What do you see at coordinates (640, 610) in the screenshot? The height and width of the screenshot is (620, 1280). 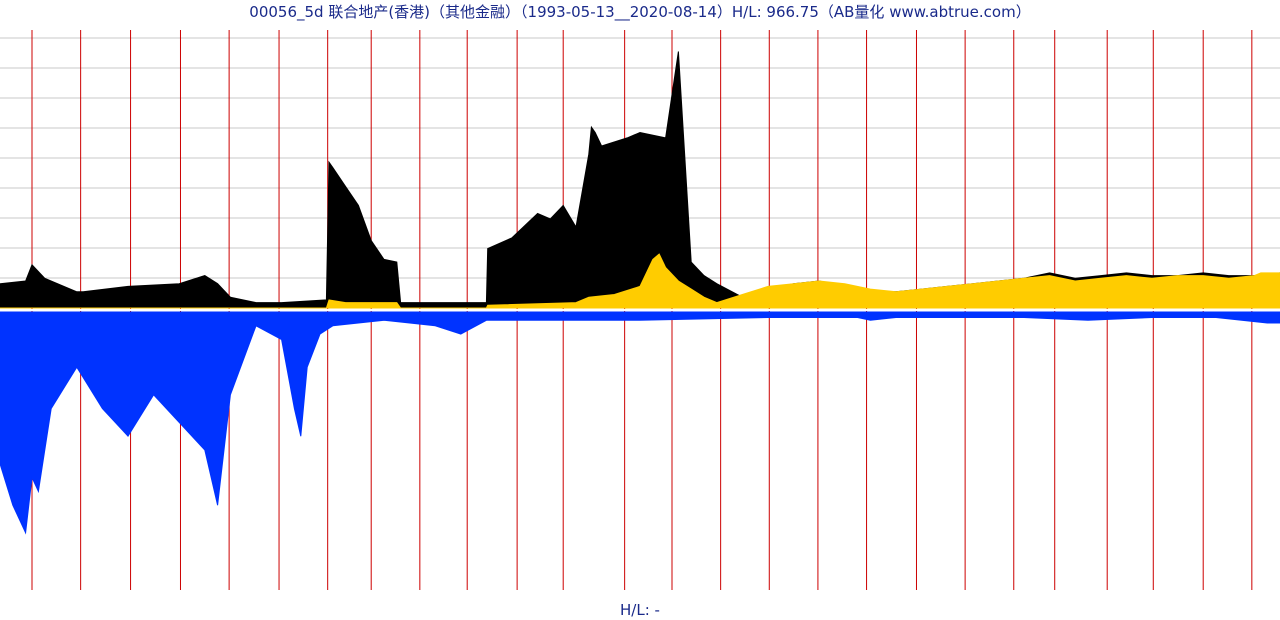 I see `chart-footer-label: H/L: -` at bounding box center [640, 610].